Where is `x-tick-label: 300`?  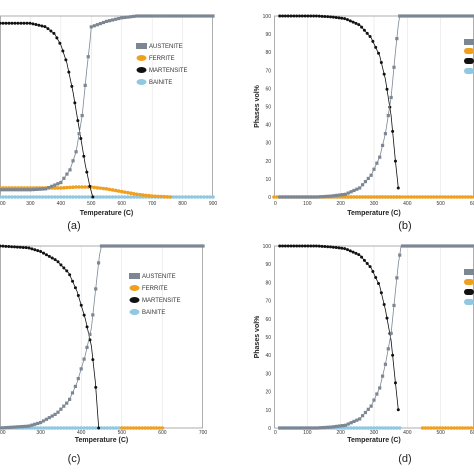
x-tick-label: 300 is located at coordinates (374, 204).